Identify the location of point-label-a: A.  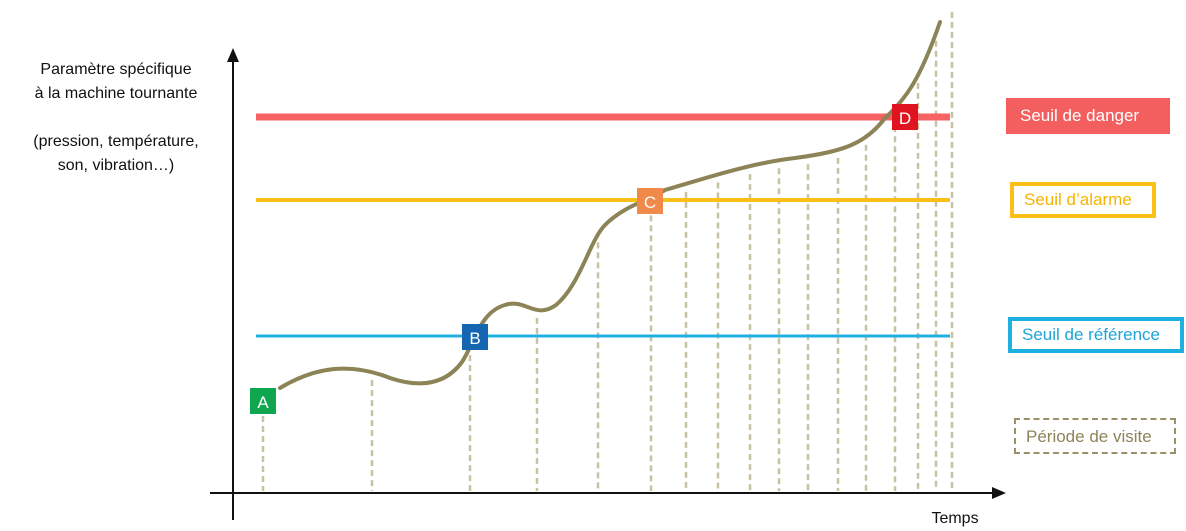
(263, 402).